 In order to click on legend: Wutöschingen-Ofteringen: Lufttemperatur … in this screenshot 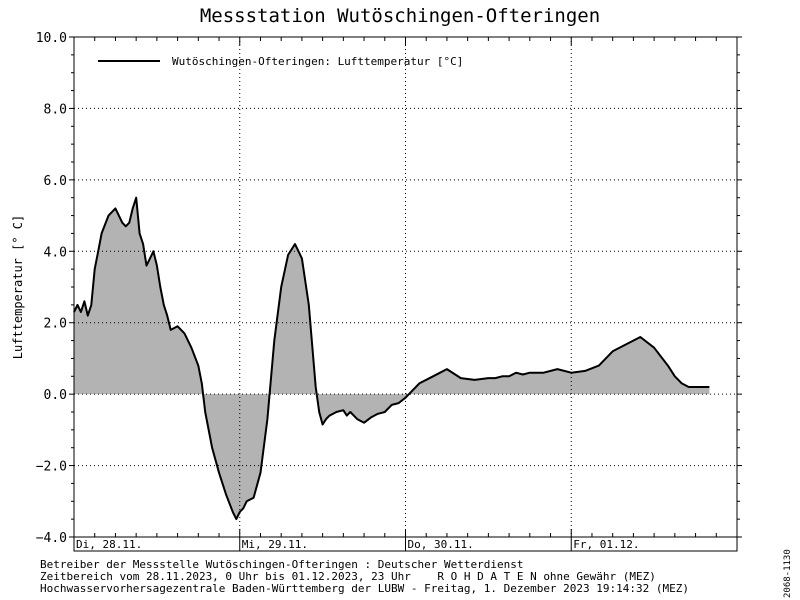, I will do `click(280, 61)`.